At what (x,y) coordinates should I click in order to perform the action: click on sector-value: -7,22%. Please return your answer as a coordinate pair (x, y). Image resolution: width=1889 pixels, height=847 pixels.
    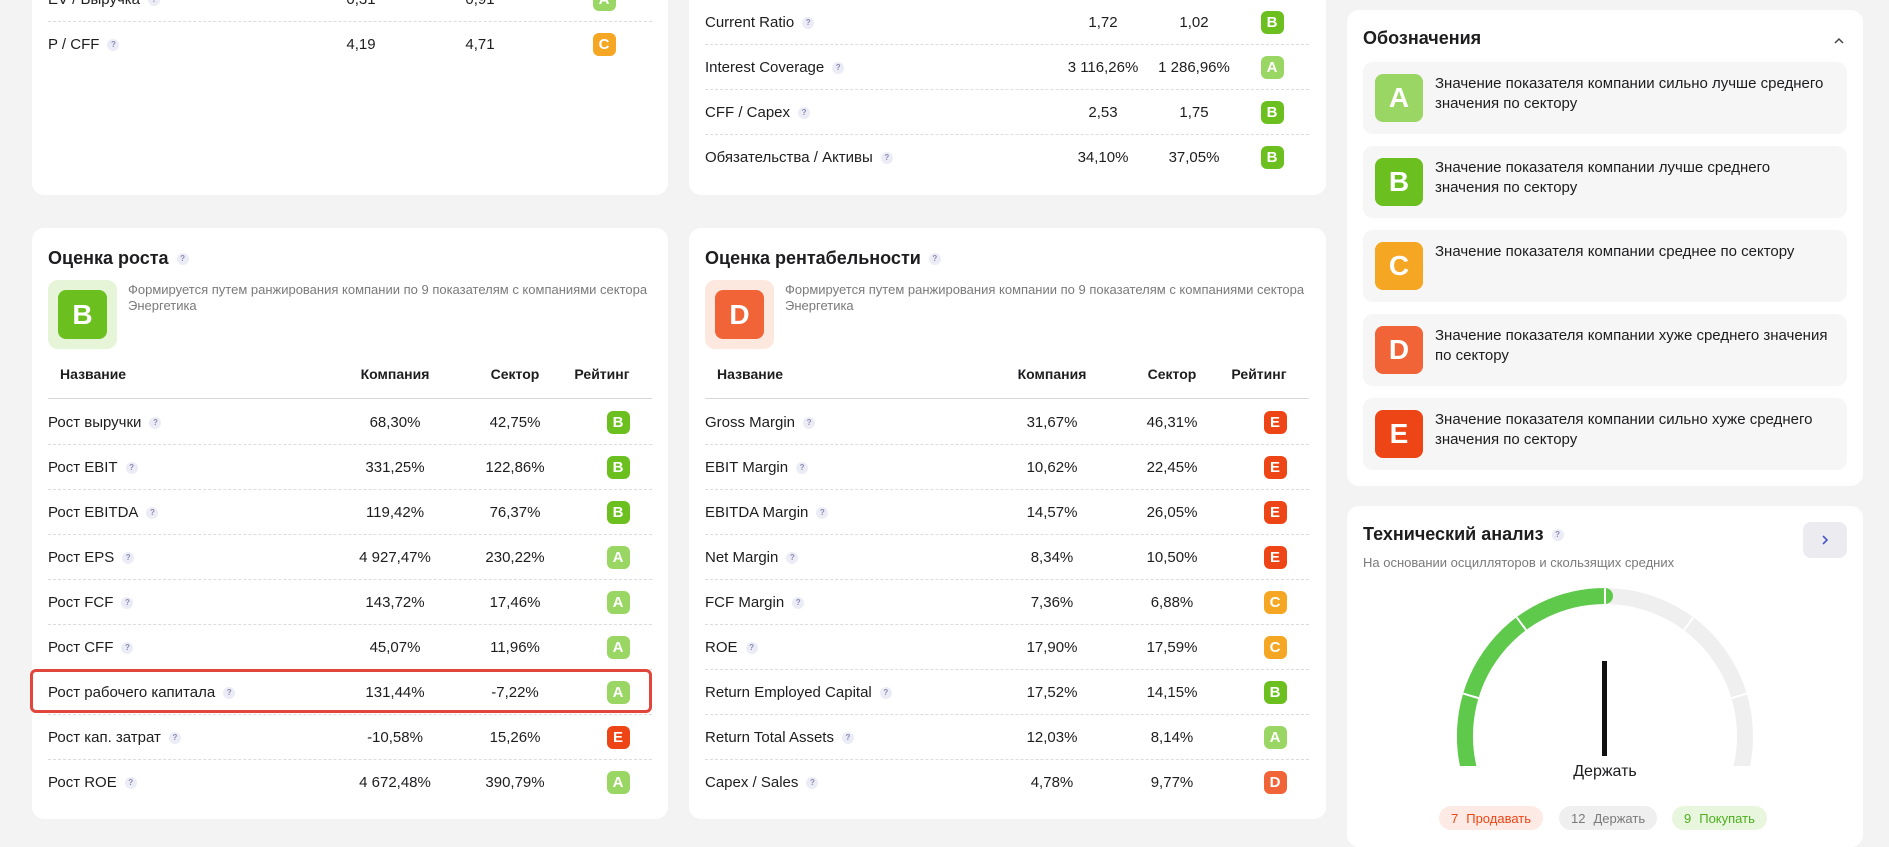
    Looking at the image, I should click on (515, 692).